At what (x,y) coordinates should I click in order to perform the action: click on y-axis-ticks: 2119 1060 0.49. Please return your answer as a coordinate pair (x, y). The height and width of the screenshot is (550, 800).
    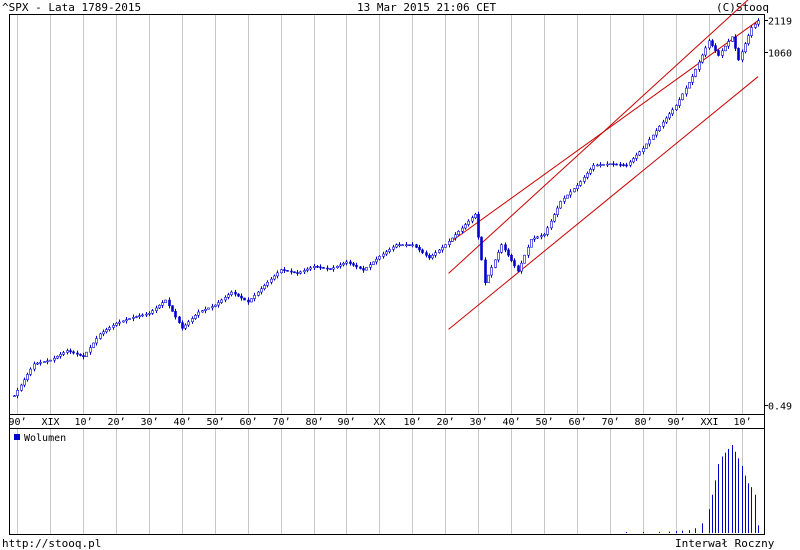
    Looking at the image, I should click on (778, 215).